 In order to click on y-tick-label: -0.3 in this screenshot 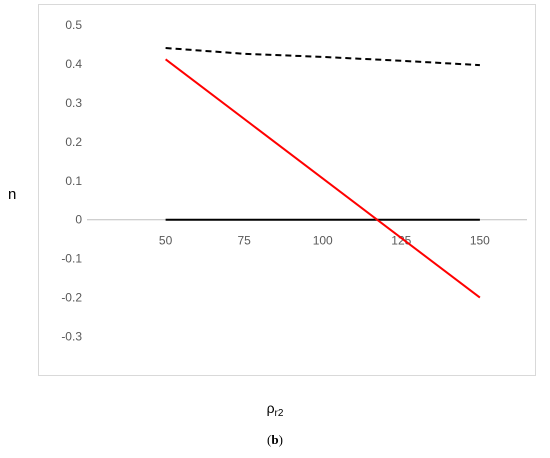, I will do `click(71, 337)`.